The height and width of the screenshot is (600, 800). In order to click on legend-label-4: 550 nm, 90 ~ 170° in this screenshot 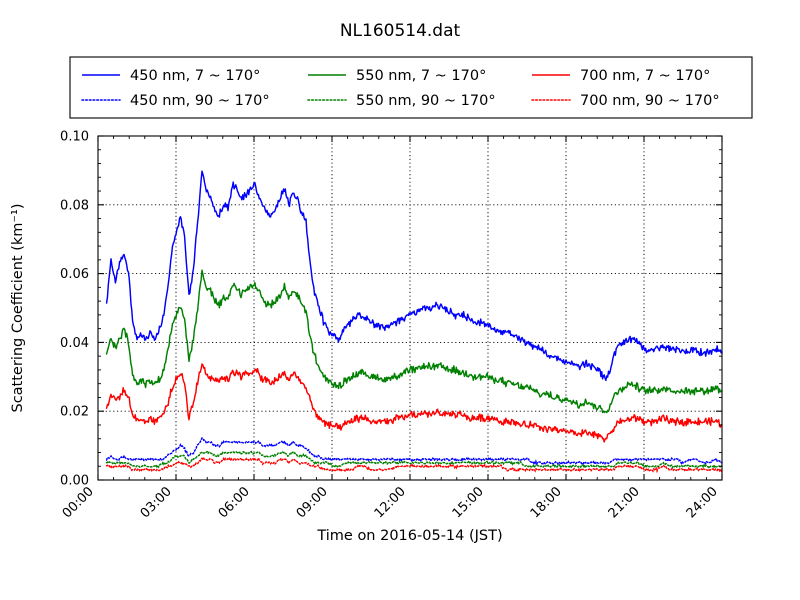, I will do `click(426, 101)`.